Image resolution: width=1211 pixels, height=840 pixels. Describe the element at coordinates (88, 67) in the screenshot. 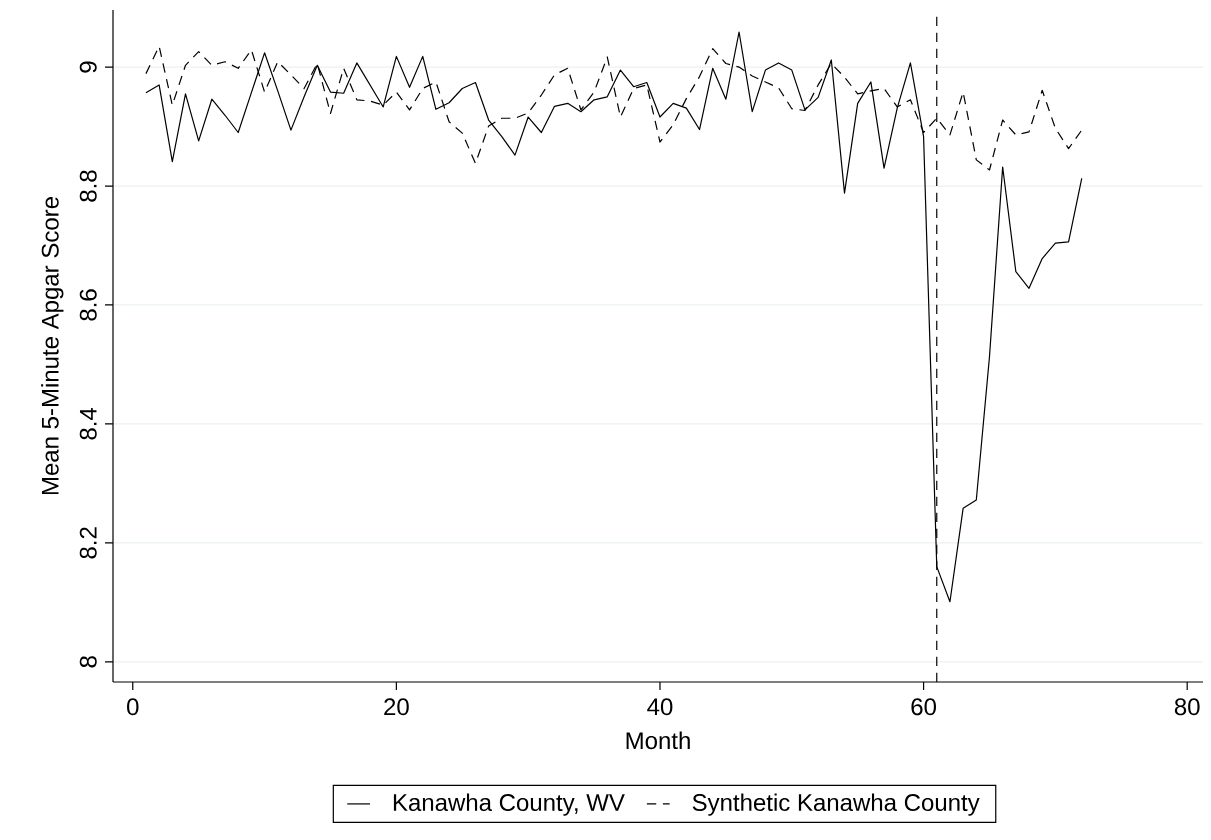

I see `y-tick-label: 9` at that location.